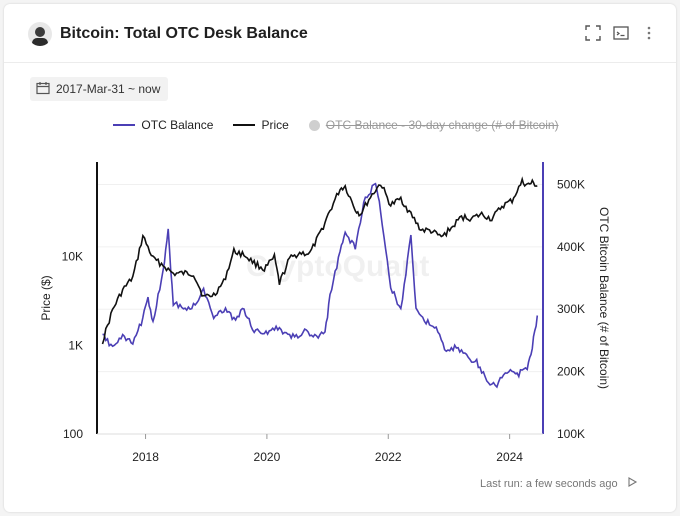 Image resolution: width=680 pixels, height=516 pixels. I want to click on date-range-label: 2017-Mar-31 ~ now, so click(108, 89).